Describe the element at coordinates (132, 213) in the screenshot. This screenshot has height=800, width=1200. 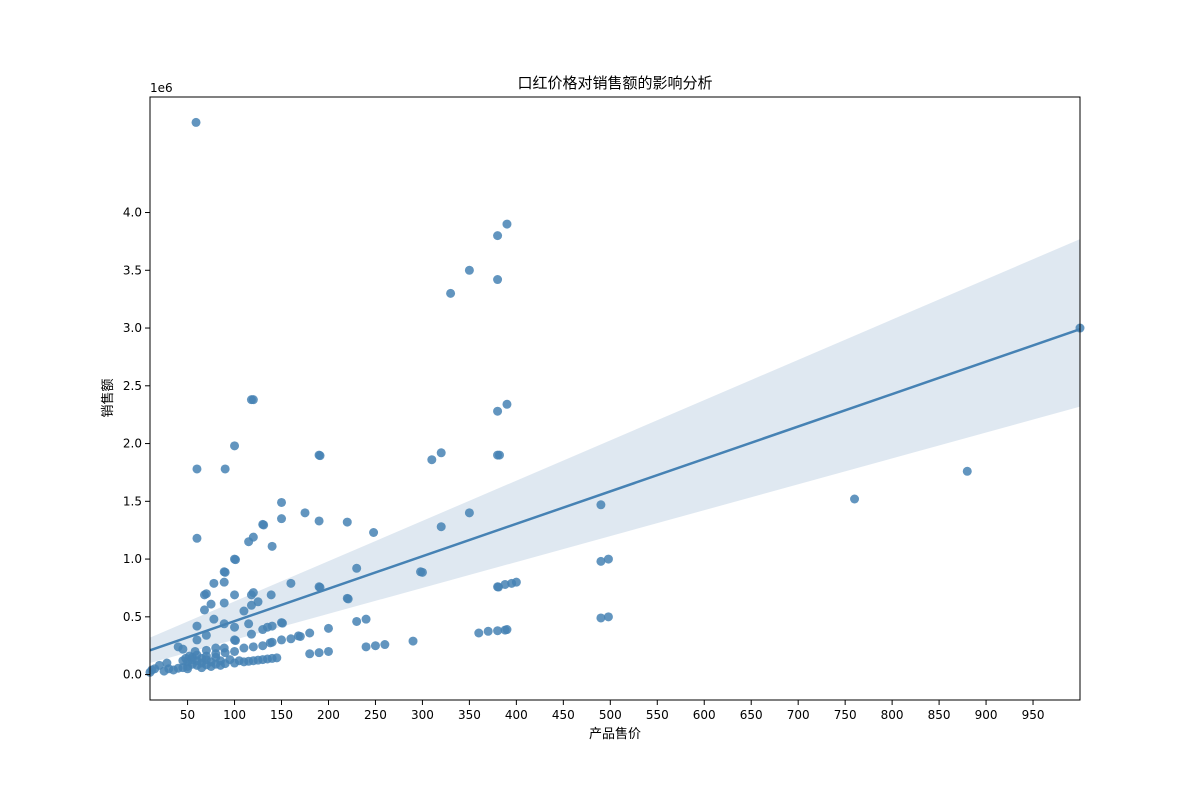
I see `y-tick-label: 4.0` at that location.